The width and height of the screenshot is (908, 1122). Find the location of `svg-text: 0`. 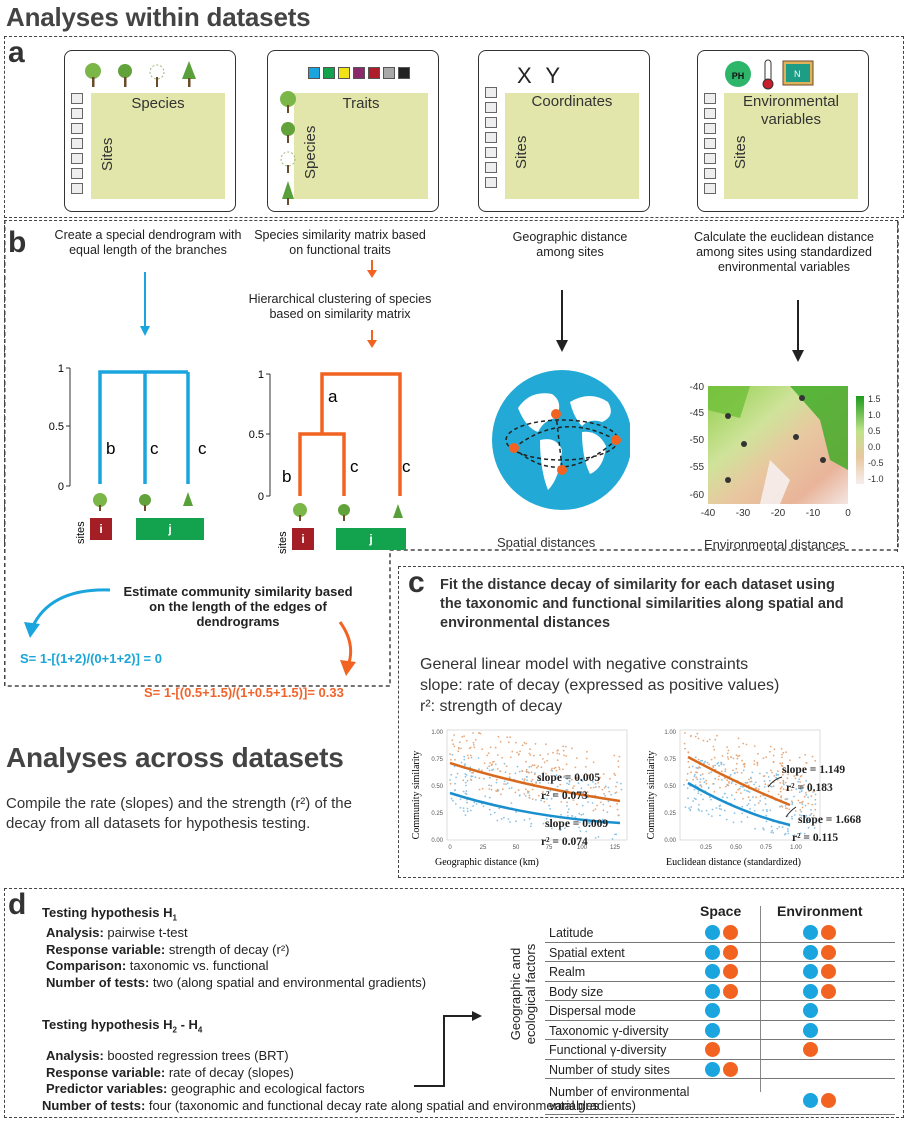

svg-text: 0 is located at coordinates (450, 848).